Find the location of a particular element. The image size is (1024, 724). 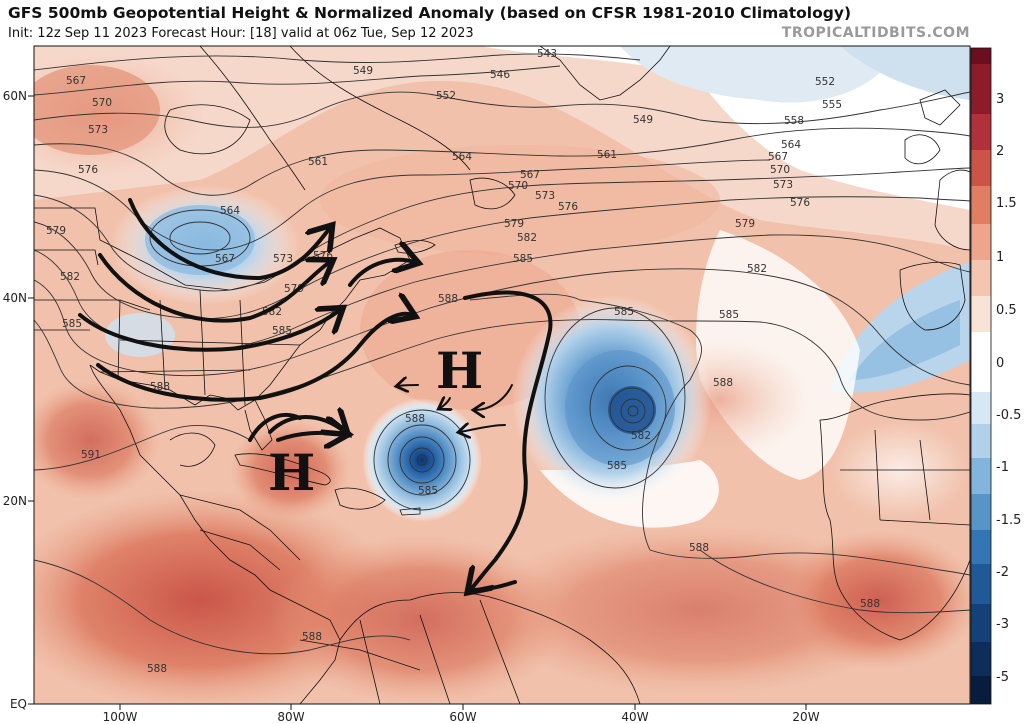

lon-label-20w: 20W is located at coordinates (805, 717).